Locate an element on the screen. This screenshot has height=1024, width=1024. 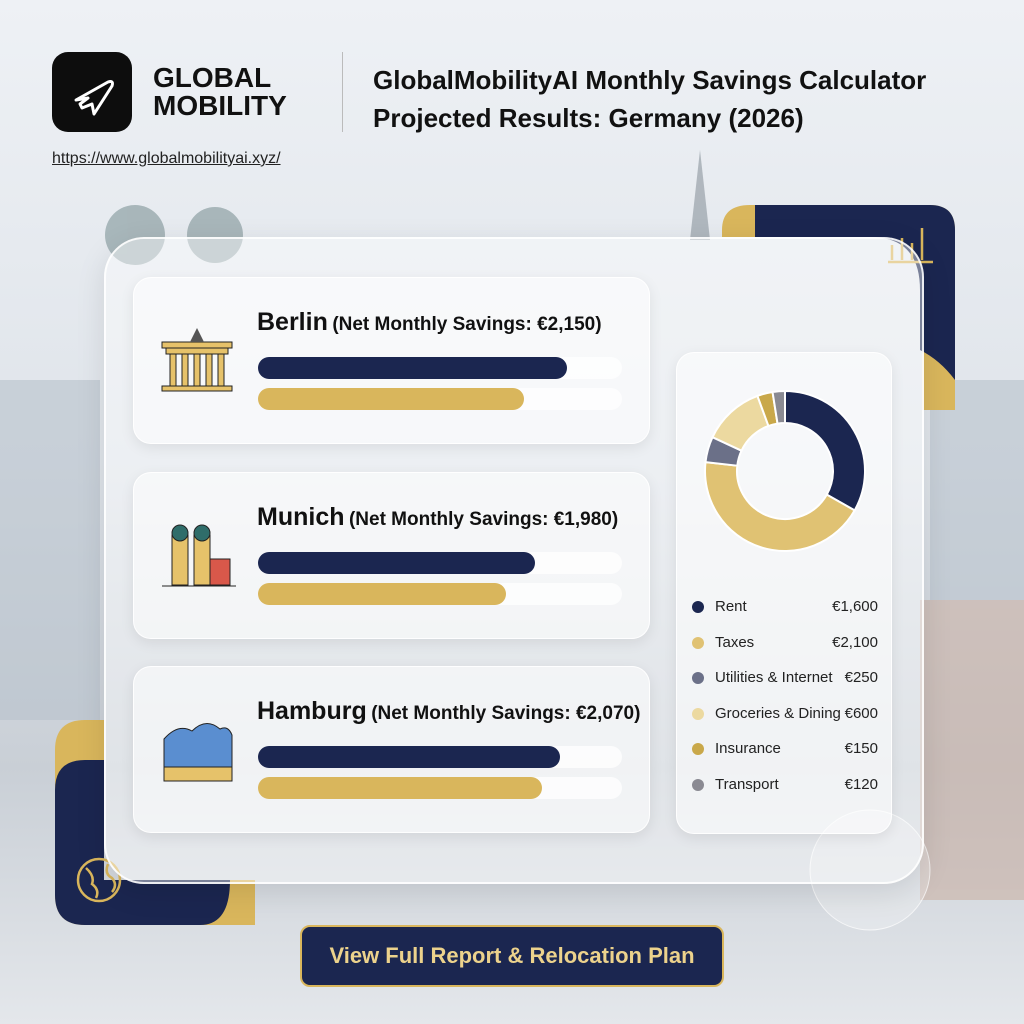
legend-name: Taxes is located at coordinates (735, 642).